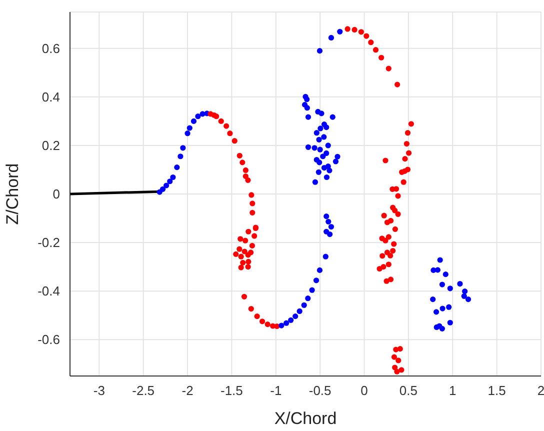 This screenshot has width=544, height=431. I want to click on x-tick-label: -1.5, so click(231, 390).